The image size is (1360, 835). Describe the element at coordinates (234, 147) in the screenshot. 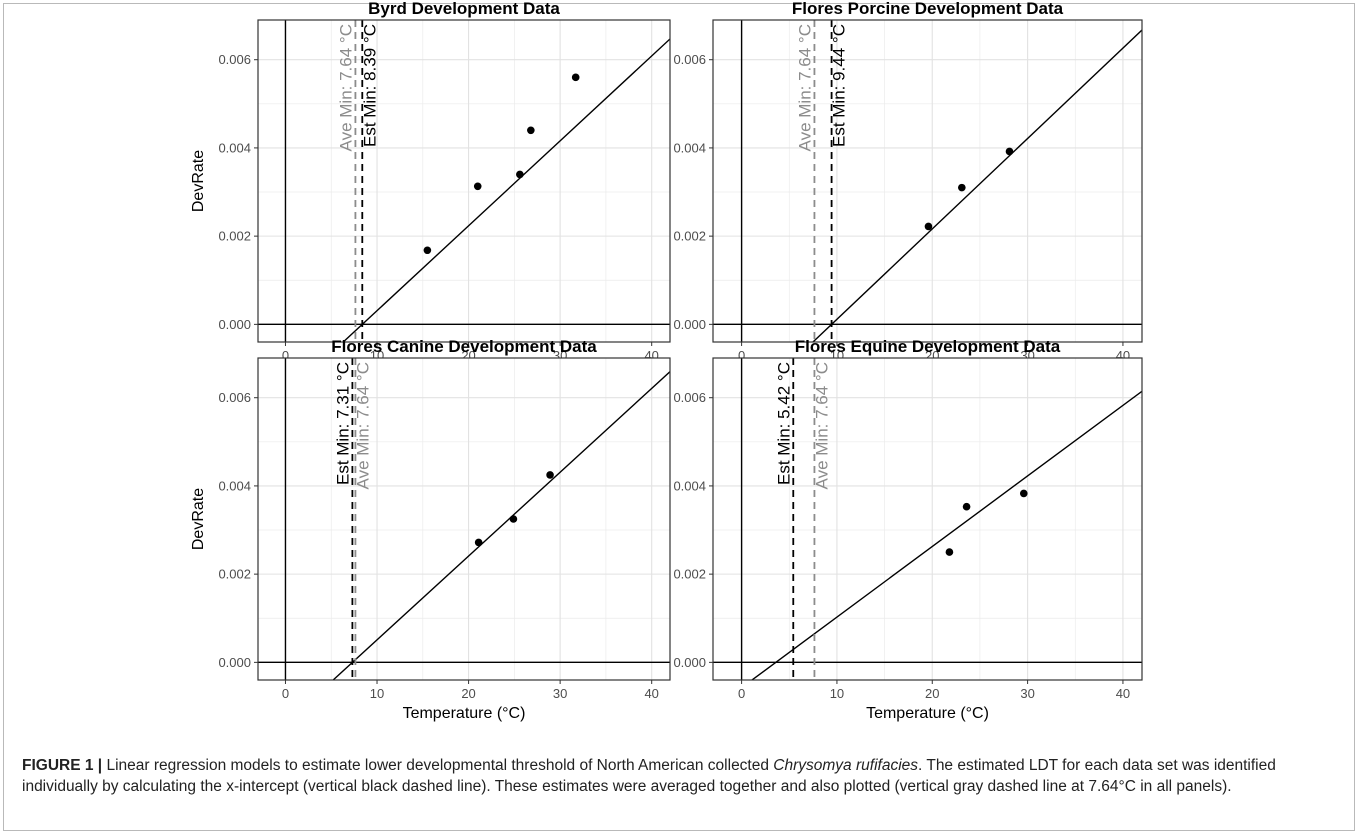

I see `panel-1-y-tick-label: 0.004` at that location.